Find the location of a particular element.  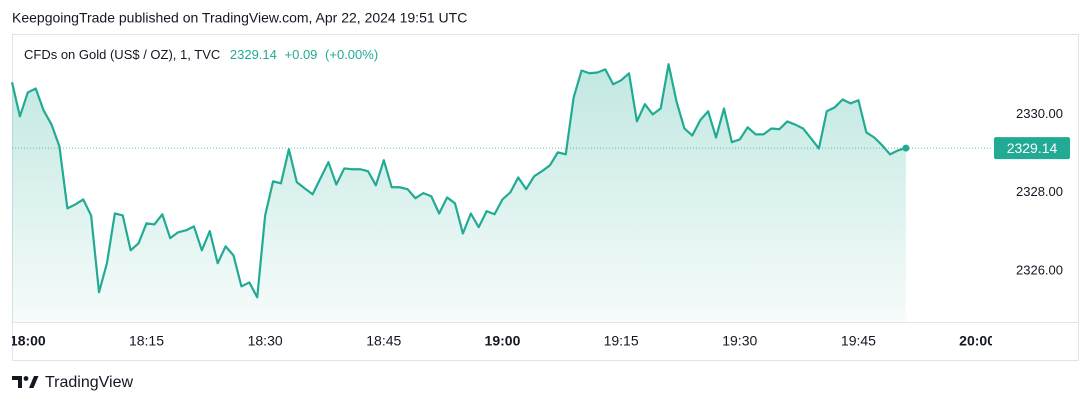

brand-name: TradingView is located at coordinates (89, 382).